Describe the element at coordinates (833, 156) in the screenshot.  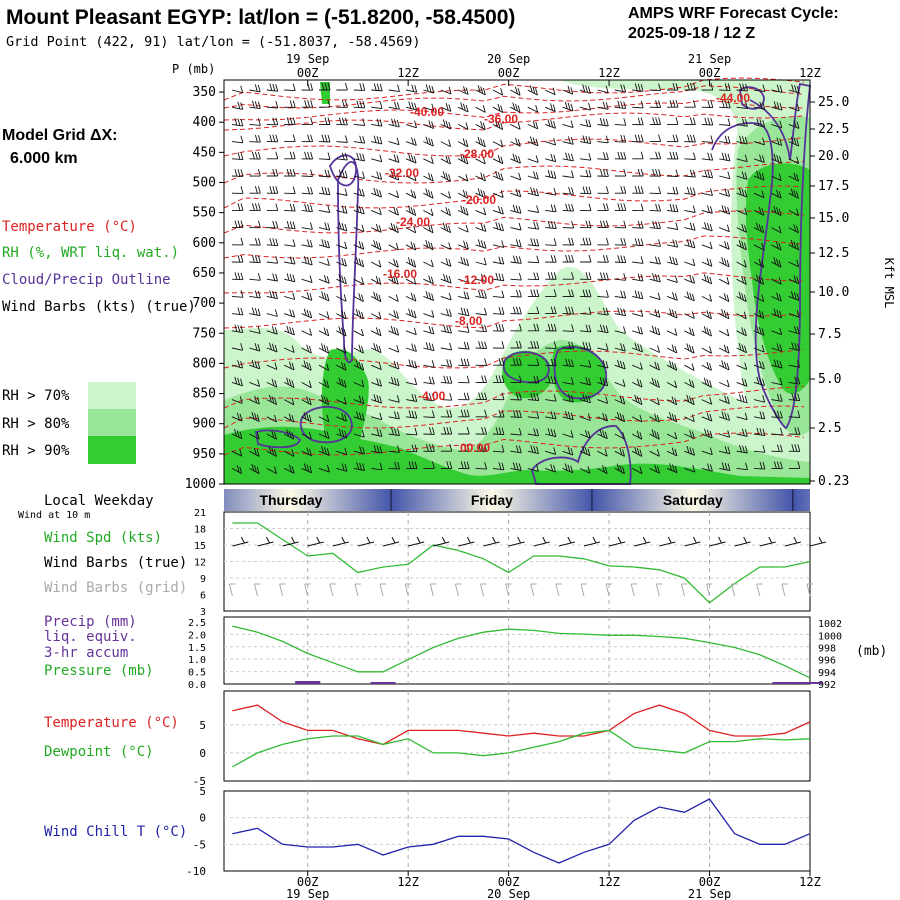
I see `height-tick-label: 20.0` at that location.